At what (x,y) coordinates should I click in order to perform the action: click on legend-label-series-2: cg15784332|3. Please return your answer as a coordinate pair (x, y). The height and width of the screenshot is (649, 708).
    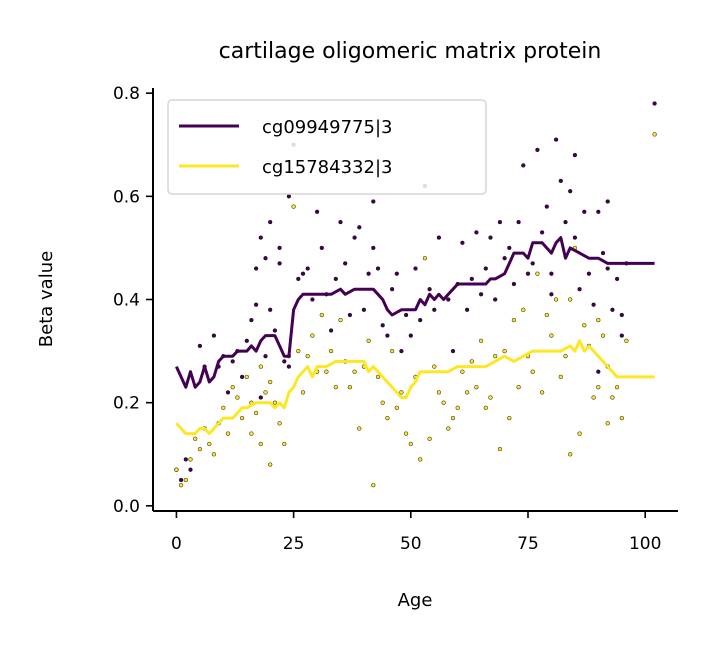
    Looking at the image, I should click on (327, 167).